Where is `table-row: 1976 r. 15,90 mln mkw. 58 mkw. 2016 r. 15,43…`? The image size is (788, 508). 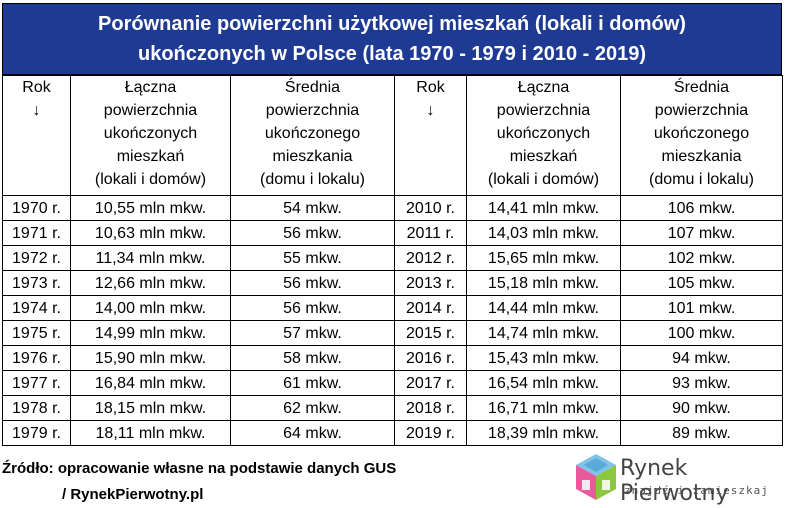
table-row: 1976 r. 15,90 mln mkw. 58 mkw. 2016 r. 15,43… is located at coordinates (392, 358).